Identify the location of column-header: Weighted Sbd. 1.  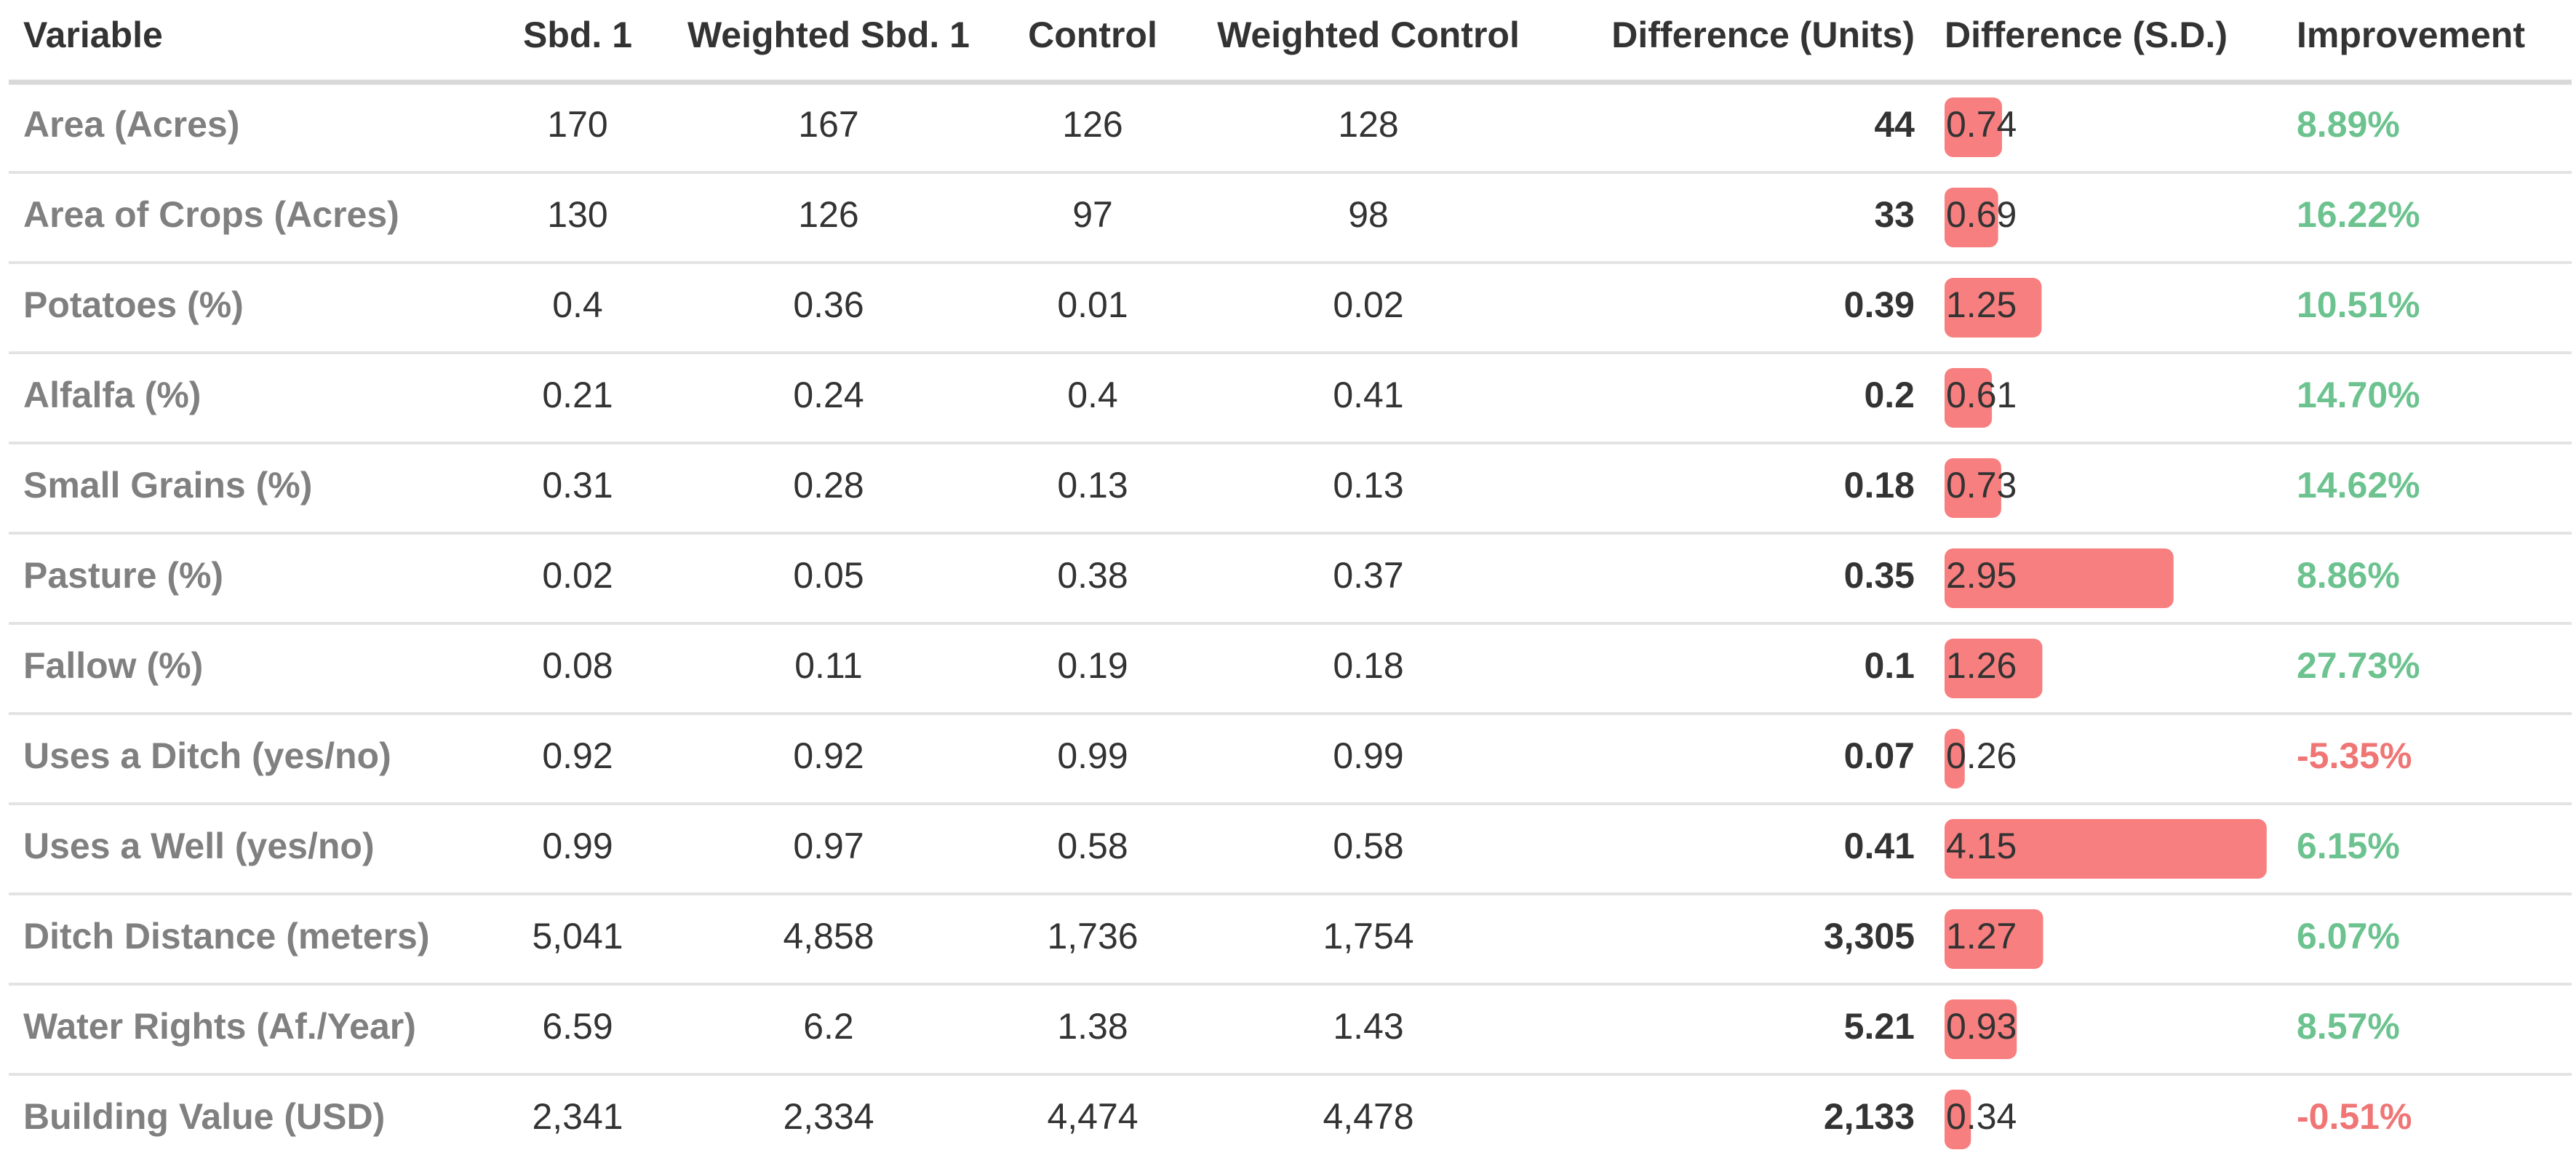
(828, 35).